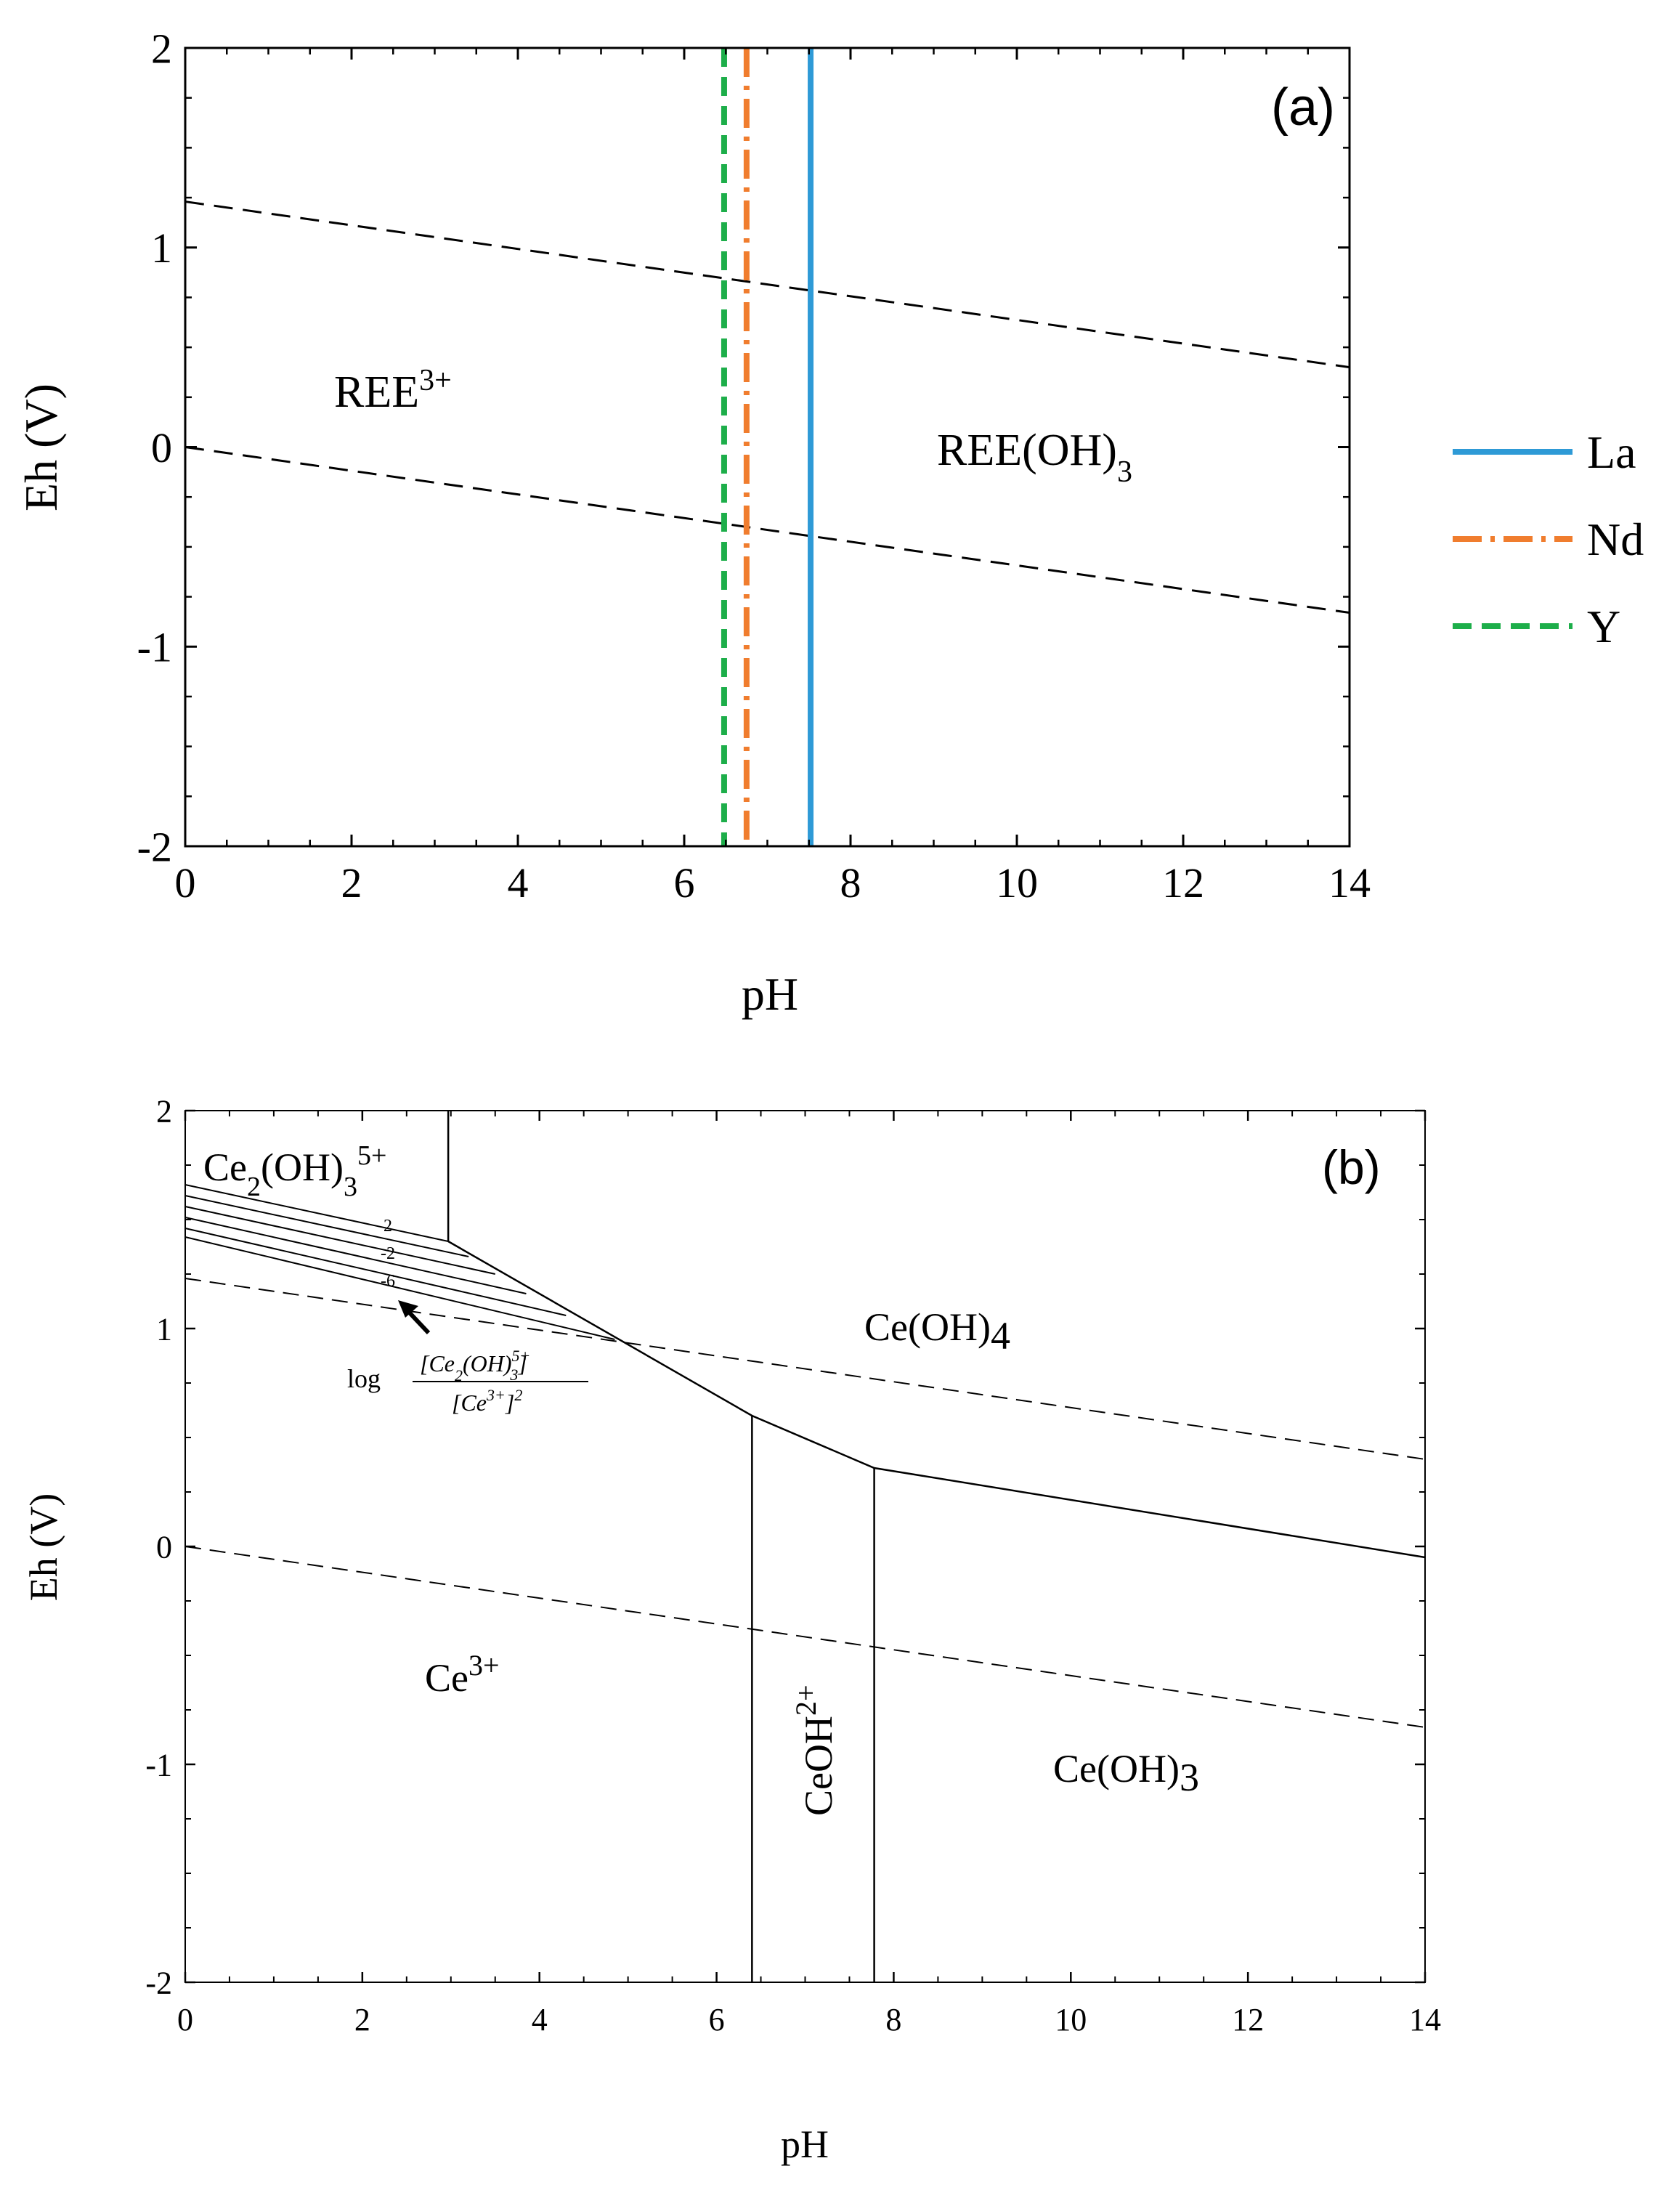  Describe the element at coordinates (805, 1369) in the screenshot. I see `panel-b-water-line-upper` at that location.